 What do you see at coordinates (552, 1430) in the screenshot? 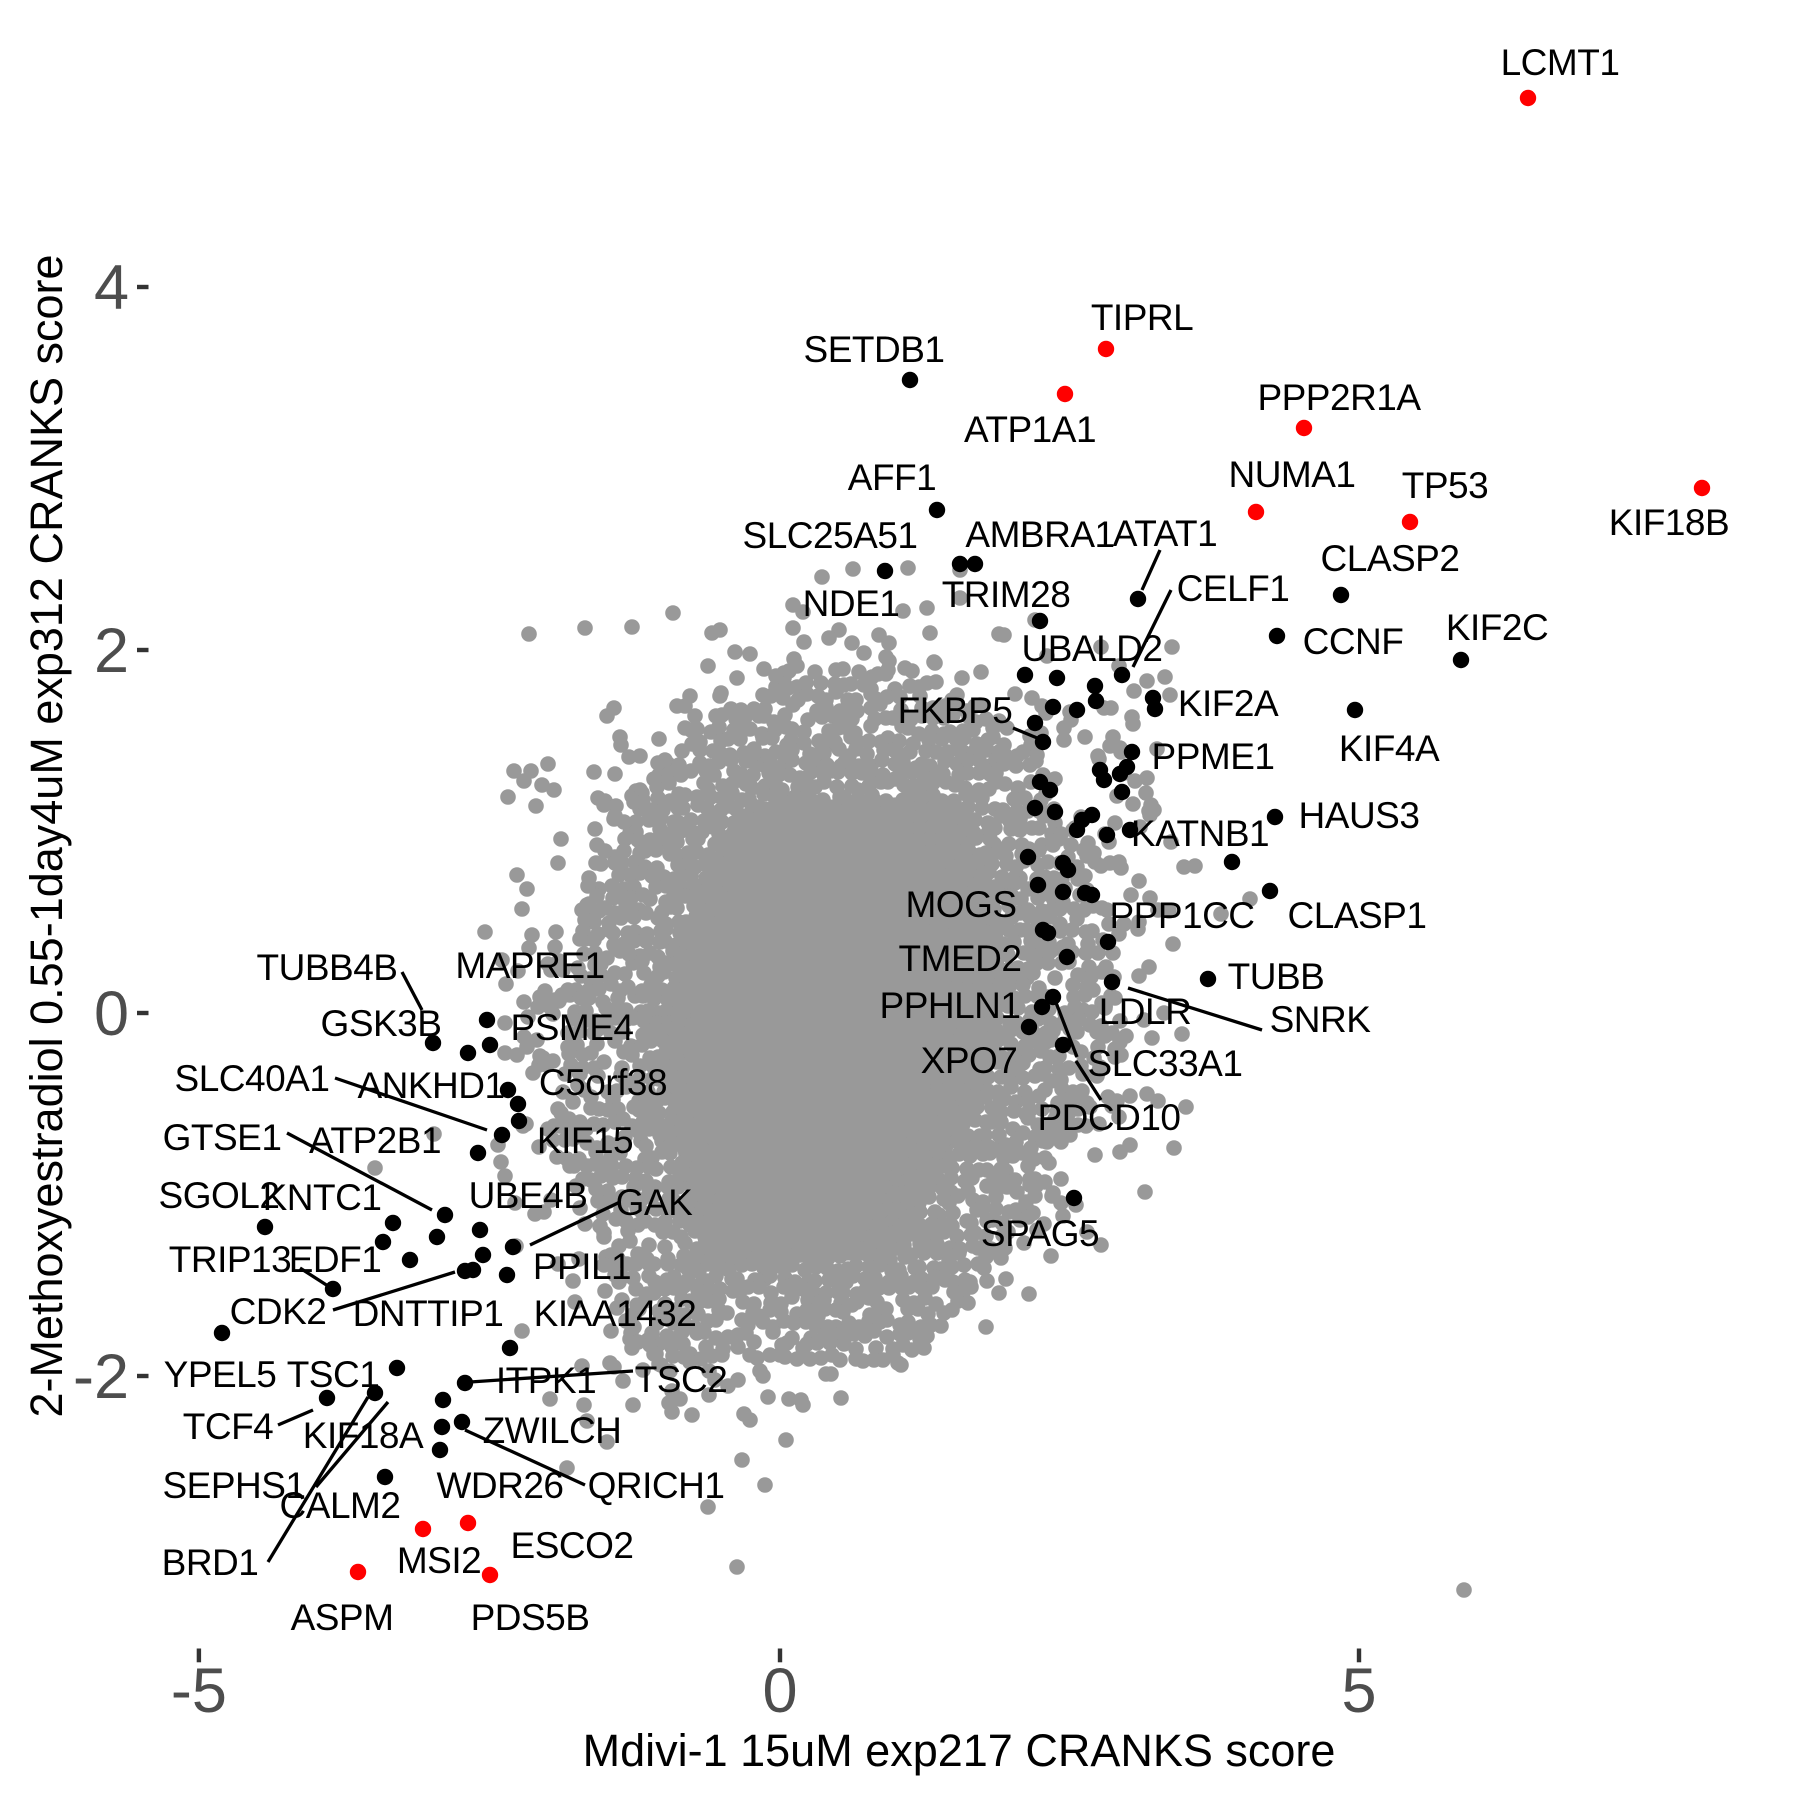
I see `svg-text: ZWILCH` at bounding box center [552, 1430].